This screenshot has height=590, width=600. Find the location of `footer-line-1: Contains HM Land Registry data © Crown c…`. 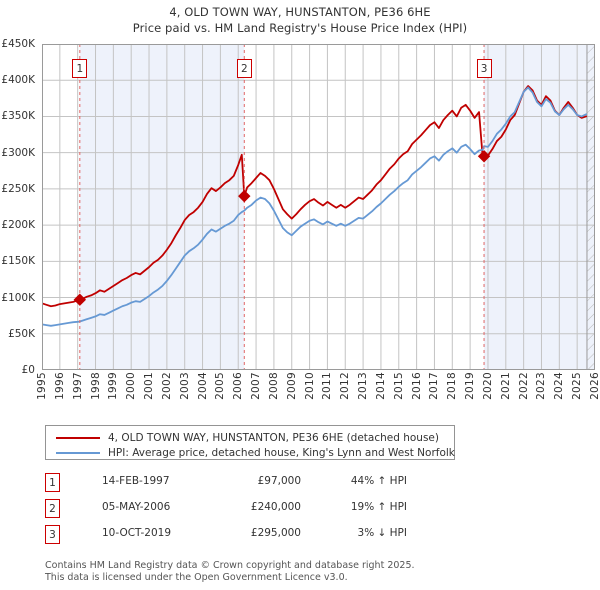

footer-line-1: Contains HM Land Registry data © Crown c… is located at coordinates (230, 565).